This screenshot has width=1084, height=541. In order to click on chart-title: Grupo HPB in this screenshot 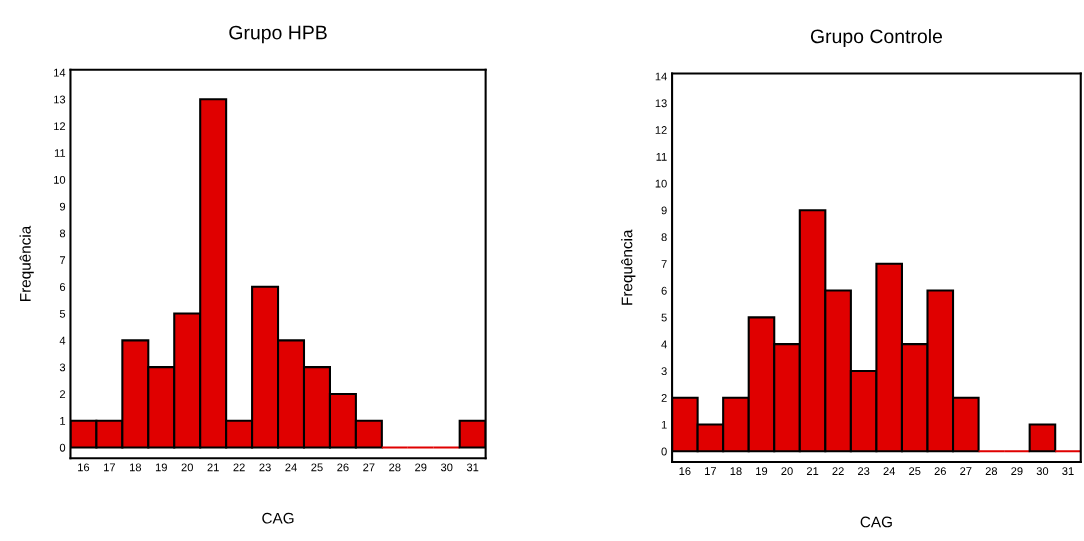, I will do `click(278, 34)`.